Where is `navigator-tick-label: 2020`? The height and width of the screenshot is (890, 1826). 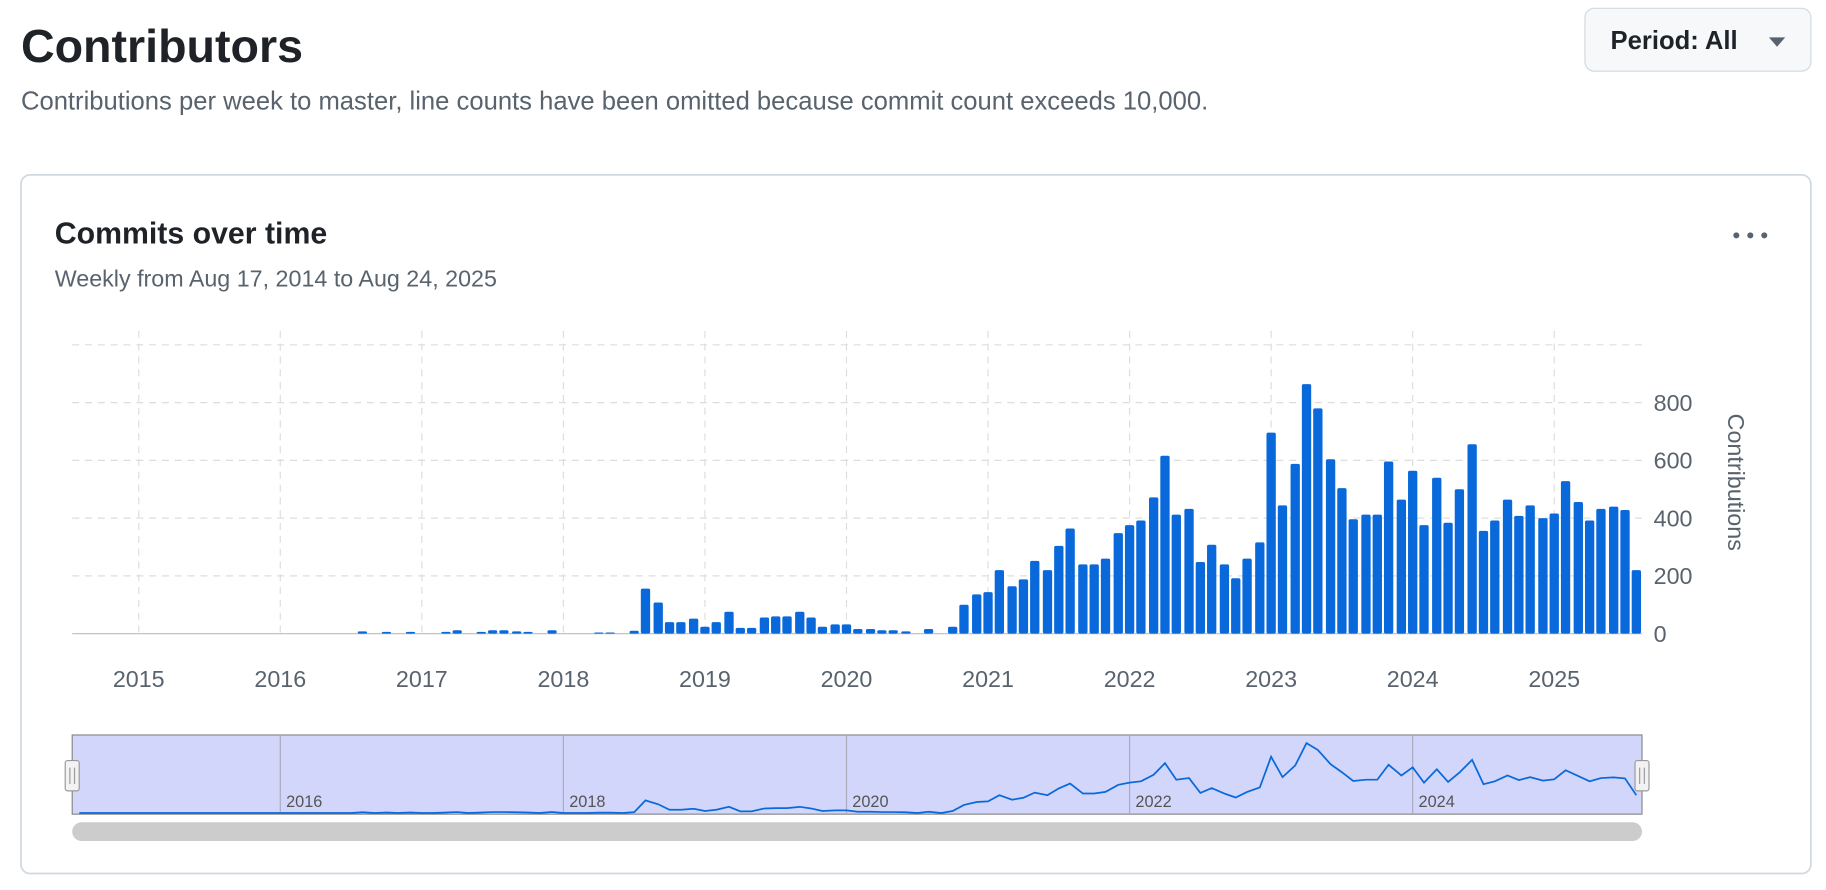 navigator-tick-label: 2020 is located at coordinates (870, 802).